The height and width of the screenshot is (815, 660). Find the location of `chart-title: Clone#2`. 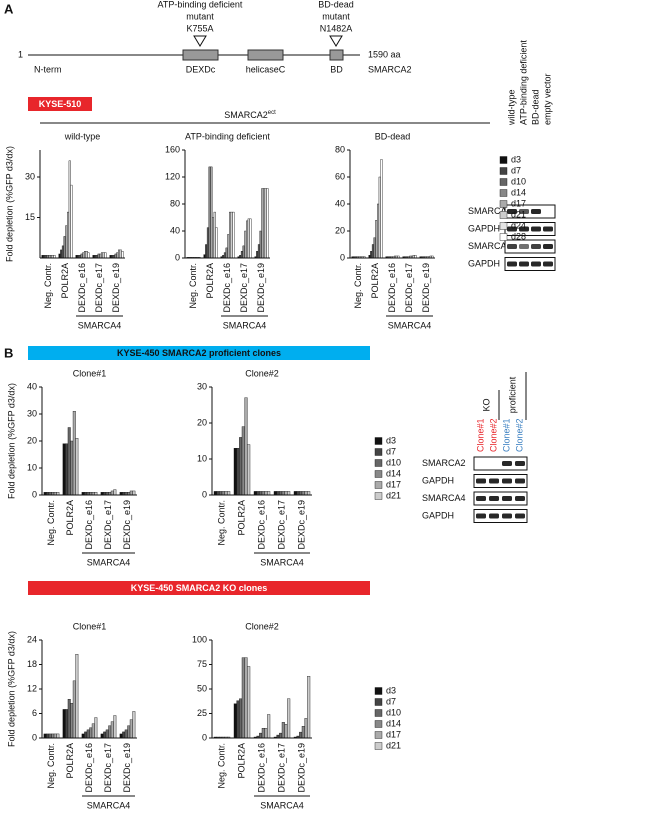

chart-title: Clone#2 is located at coordinates (262, 373).